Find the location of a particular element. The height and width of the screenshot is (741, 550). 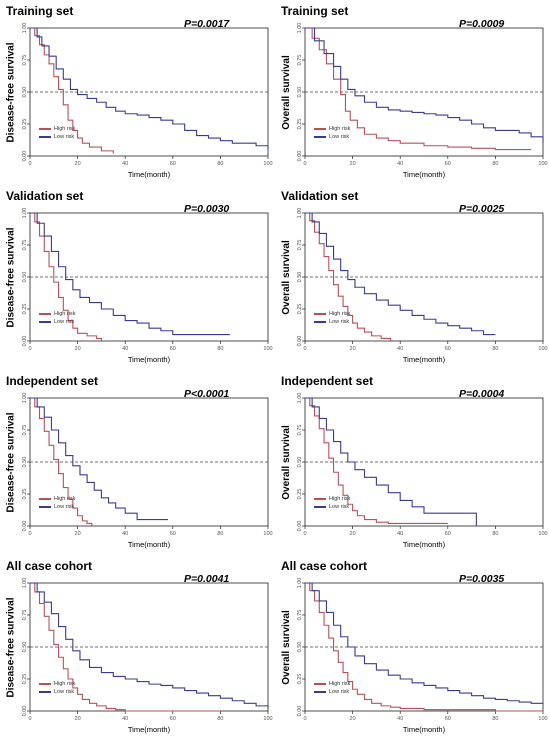

p-value: P=0.0030 is located at coordinates (207, 209).